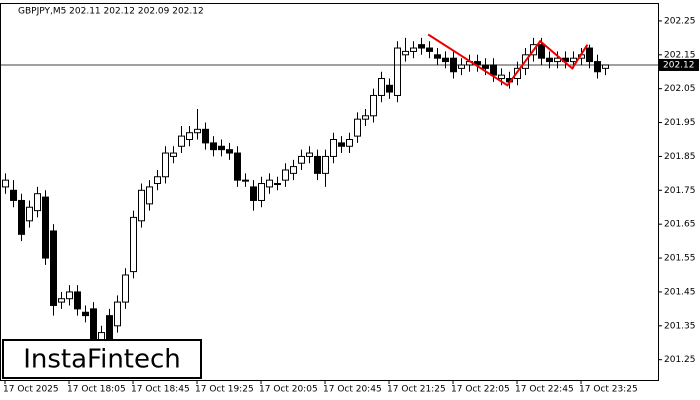 The image size is (700, 400). Describe the element at coordinates (680, 292) in the screenshot. I see `y-tick-label: 201.45` at that location.